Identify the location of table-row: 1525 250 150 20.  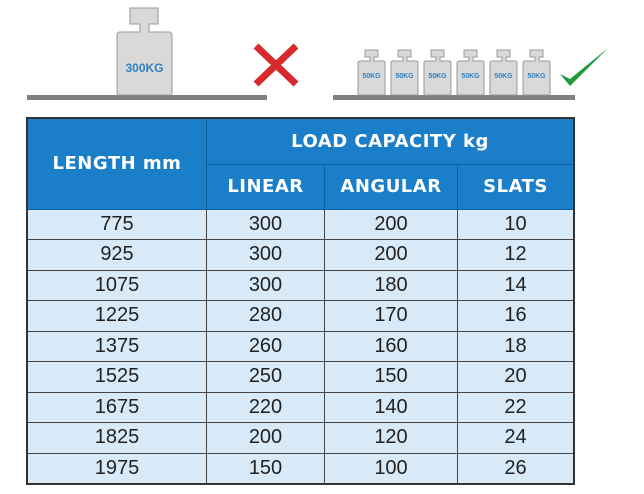
(300, 377).